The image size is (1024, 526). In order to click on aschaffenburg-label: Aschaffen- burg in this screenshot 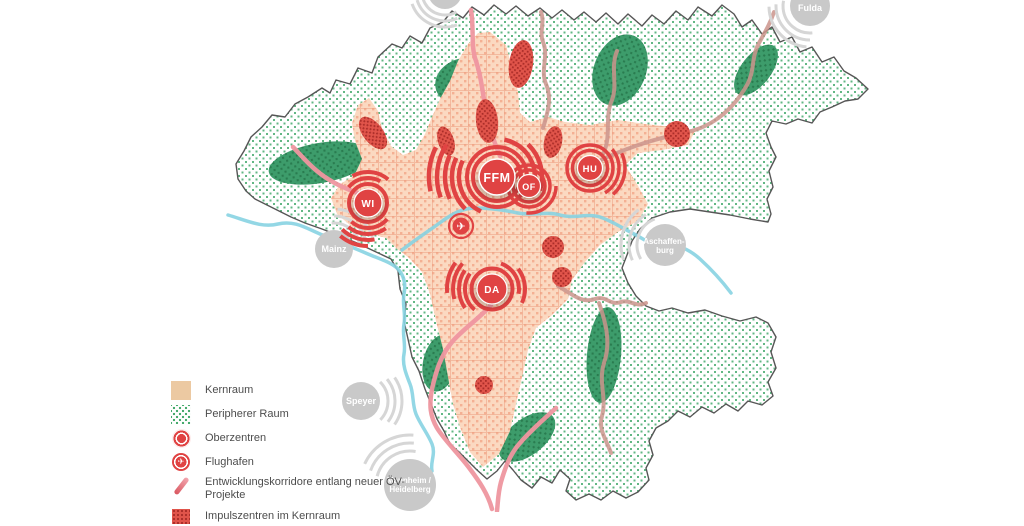, I will do `click(665, 246)`.